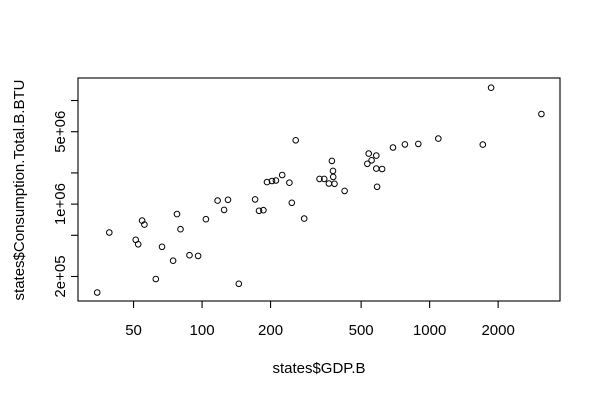 The height and width of the screenshot is (400, 600). I want to click on x-axis-tick-label: 50, so click(133, 330).